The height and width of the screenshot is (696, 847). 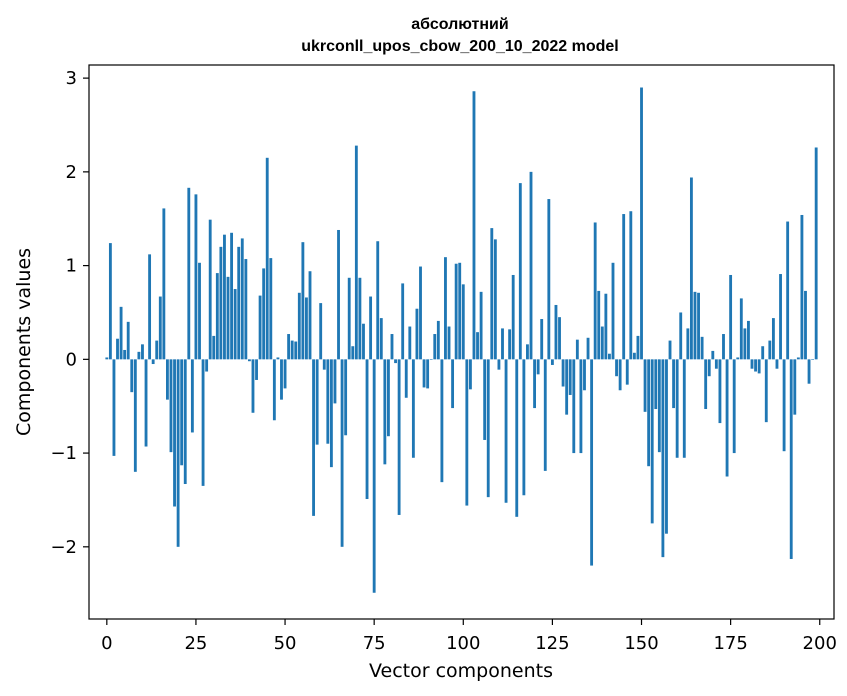 What do you see at coordinates (730, 643) in the screenshot?
I see `x-tick-label: 175` at bounding box center [730, 643].